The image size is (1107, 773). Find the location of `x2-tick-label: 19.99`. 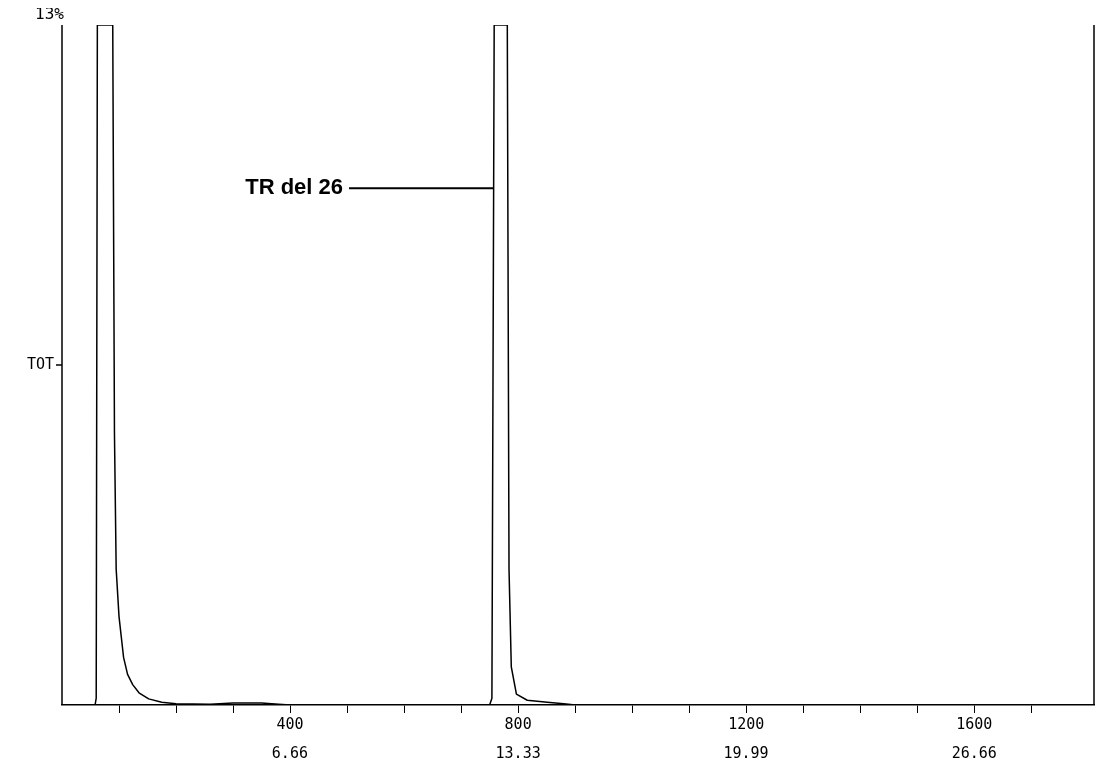

x2-tick-label: 19.99 is located at coordinates (746, 752).